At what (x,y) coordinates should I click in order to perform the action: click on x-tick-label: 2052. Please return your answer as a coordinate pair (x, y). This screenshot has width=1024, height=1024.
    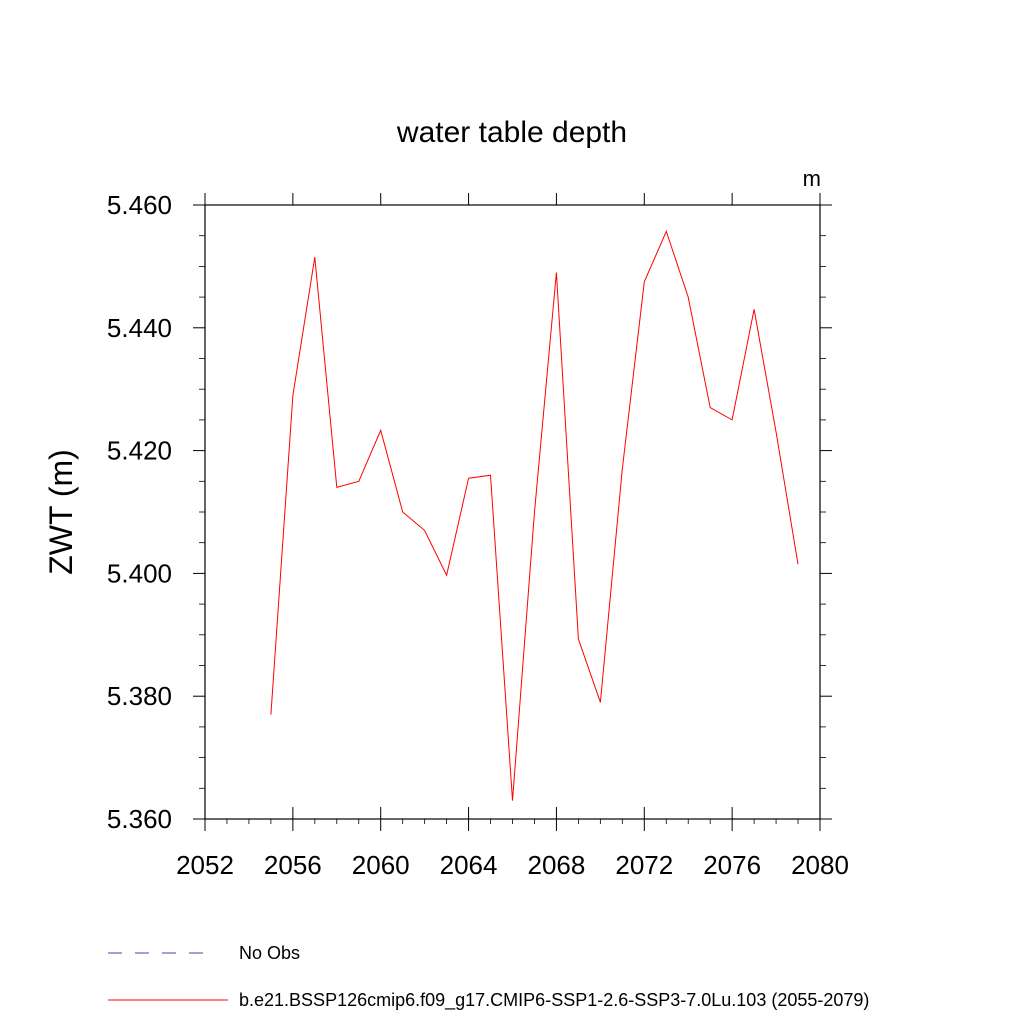
    Looking at the image, I should click on (205, 865).